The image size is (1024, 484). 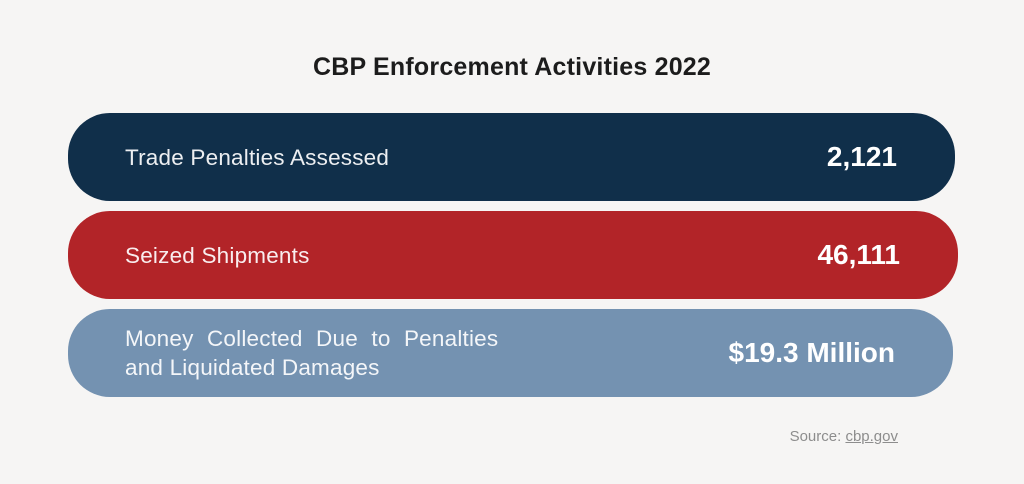 What do you see at coordinates (817, 436) in the screenshot?
I see `source-label: Source:` at bounding box center [817, 436].